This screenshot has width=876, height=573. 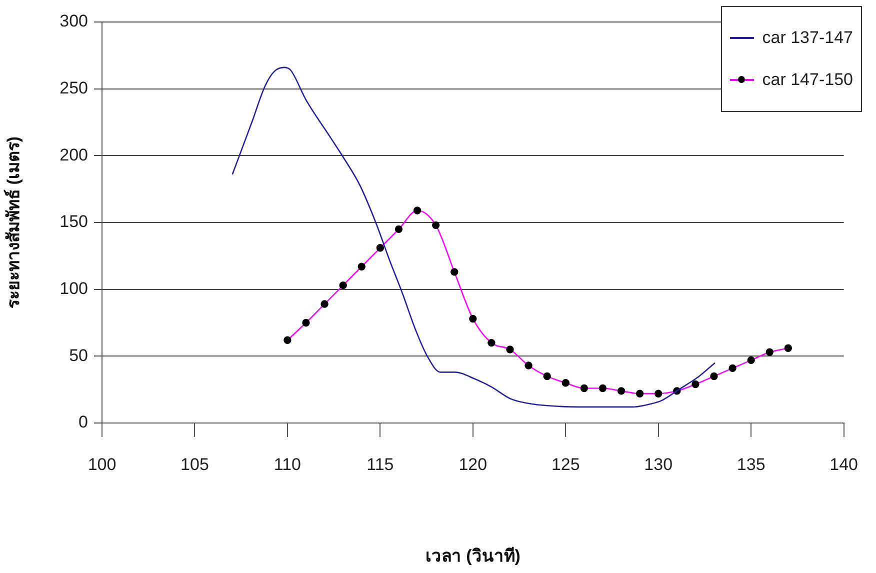 What do you see at coordinates (751, 464) in the screenshot?
I see `x-tick-label: 135` at bounding box center [751, 464].